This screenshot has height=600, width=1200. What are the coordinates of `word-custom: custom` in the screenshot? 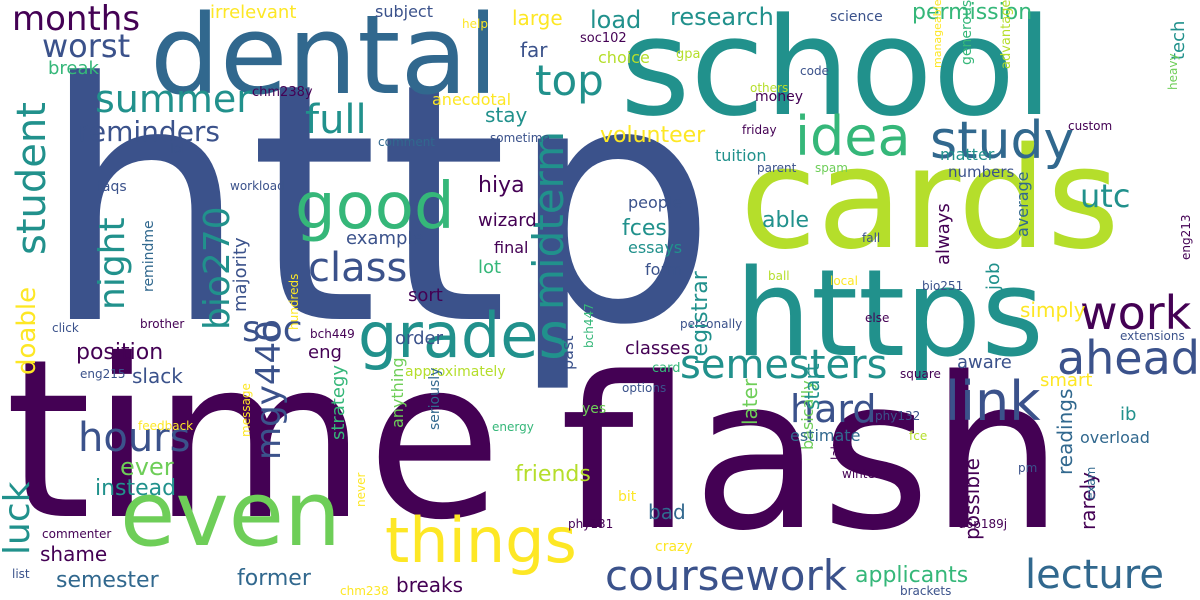 It's located at (1090, 126).